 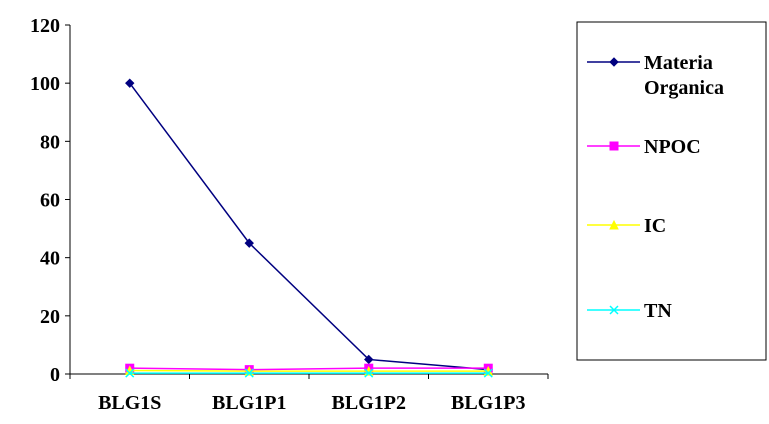 What do you see at coordinates (658, 311) in the screenshot?
I see `legend-label: TN` at bounding box center [658, 311].